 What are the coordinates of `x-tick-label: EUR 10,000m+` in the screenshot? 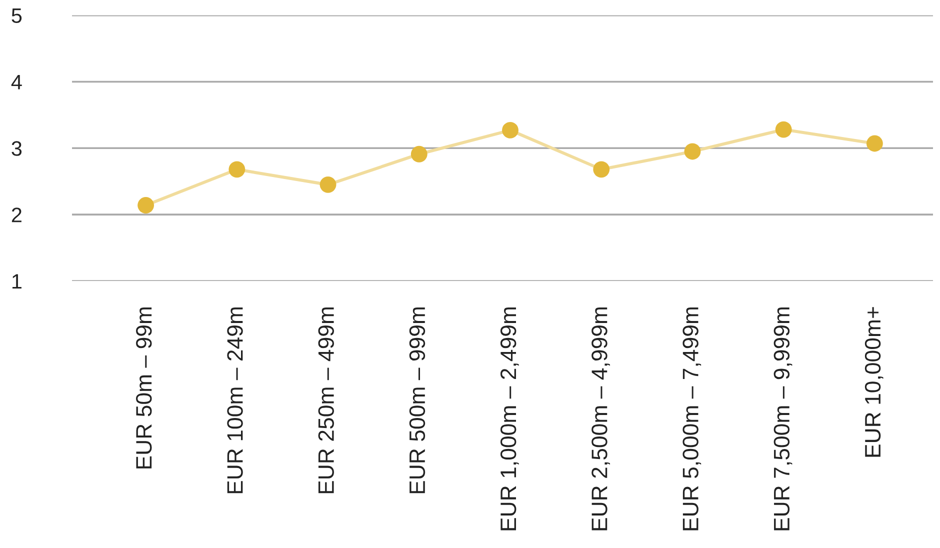 It's located at (874, 382).